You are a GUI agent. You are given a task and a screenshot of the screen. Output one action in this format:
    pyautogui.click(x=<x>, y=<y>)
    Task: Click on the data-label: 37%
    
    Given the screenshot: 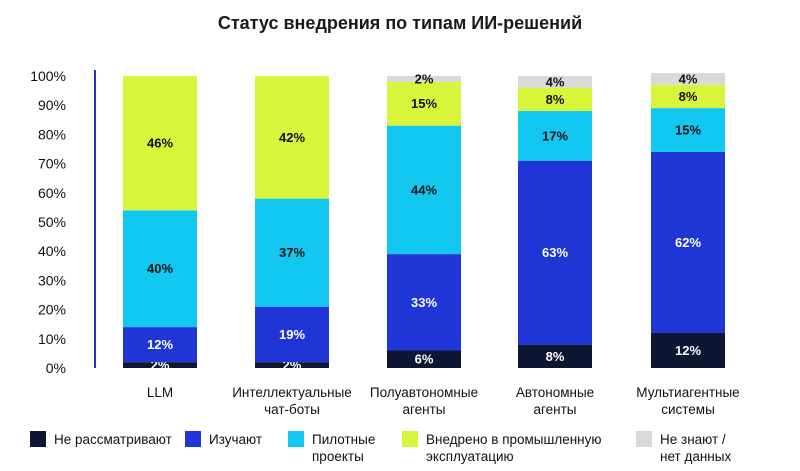 What is the action you would take?
    pyautogui.click(x=292, y=252)
    